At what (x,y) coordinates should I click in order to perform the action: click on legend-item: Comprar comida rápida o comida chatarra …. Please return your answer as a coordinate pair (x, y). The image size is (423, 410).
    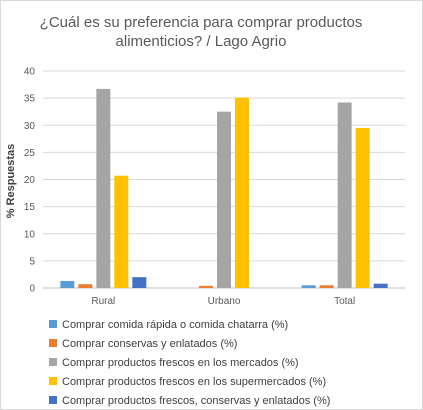
    Looking at the image, I should click on (168, 325).